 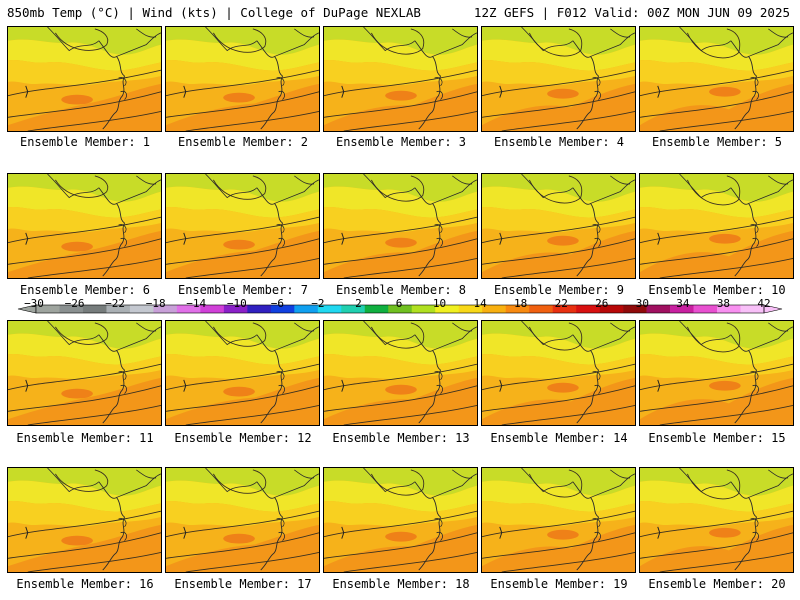 What do you see at coordinates (717, 142) in the screenshot?
I see `ensemble-member-label: Ensemble Member: 5` at bounding box center [717, 142].